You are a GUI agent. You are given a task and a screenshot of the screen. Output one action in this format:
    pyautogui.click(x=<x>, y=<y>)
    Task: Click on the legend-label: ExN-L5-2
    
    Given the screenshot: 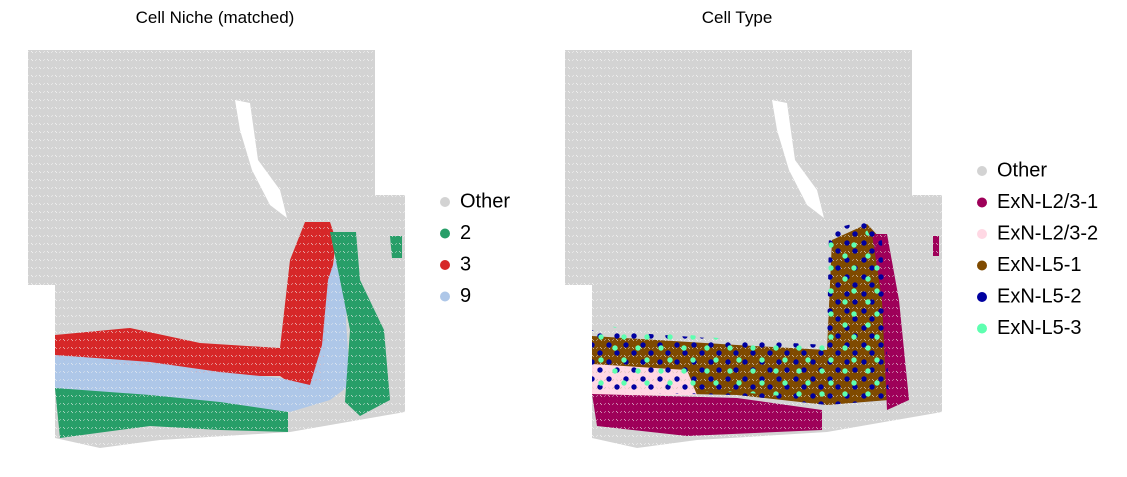 What is the action you would take?
    pyautogui.click(x=1039, y=296)
    